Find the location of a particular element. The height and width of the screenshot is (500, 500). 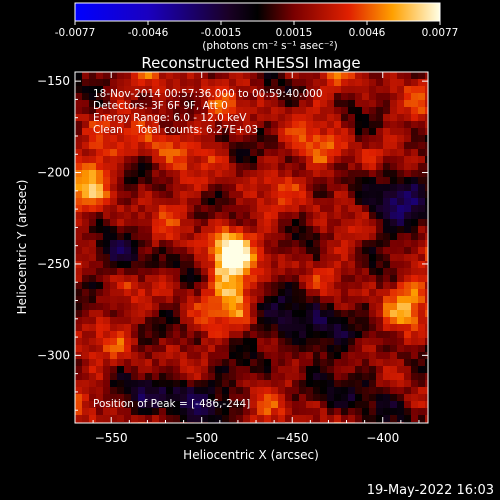

x-tick-label: −500 is located at coordinates (201, 438).